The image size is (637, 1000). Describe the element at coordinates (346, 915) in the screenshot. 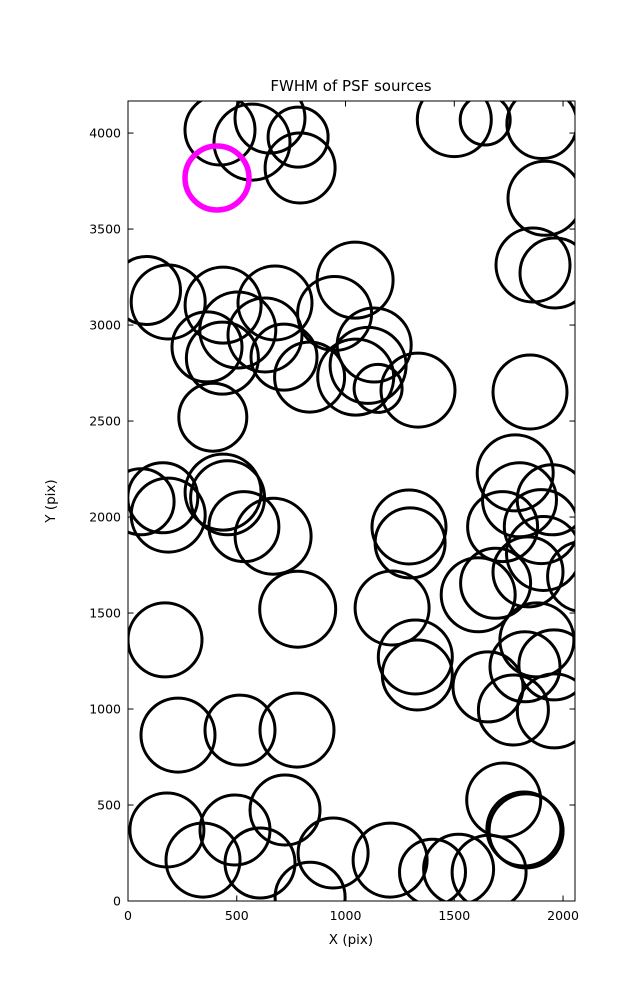

I see `x-tick-label: 1000` at that location.